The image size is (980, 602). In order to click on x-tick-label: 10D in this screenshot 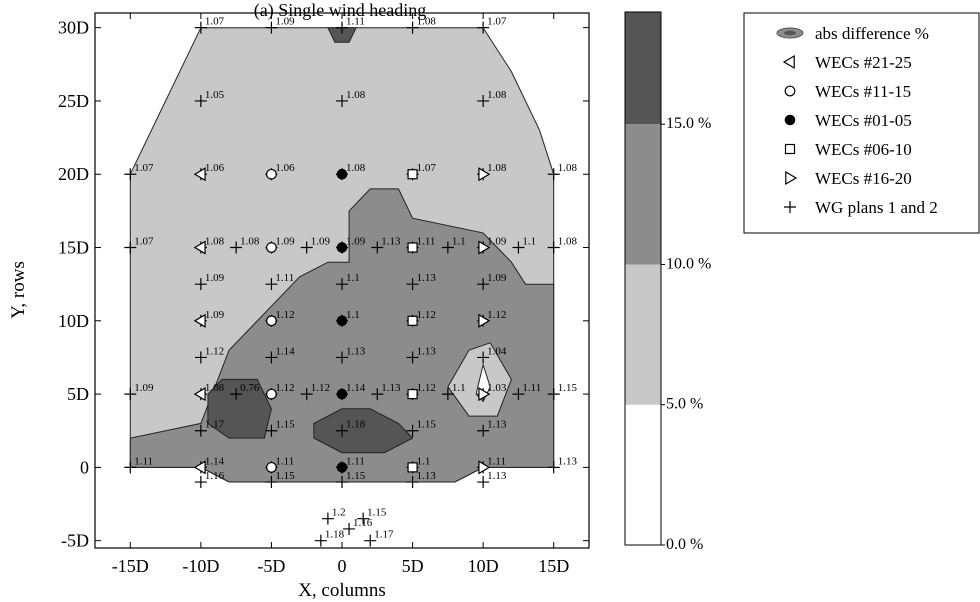, I will do `click(483, 566)`.